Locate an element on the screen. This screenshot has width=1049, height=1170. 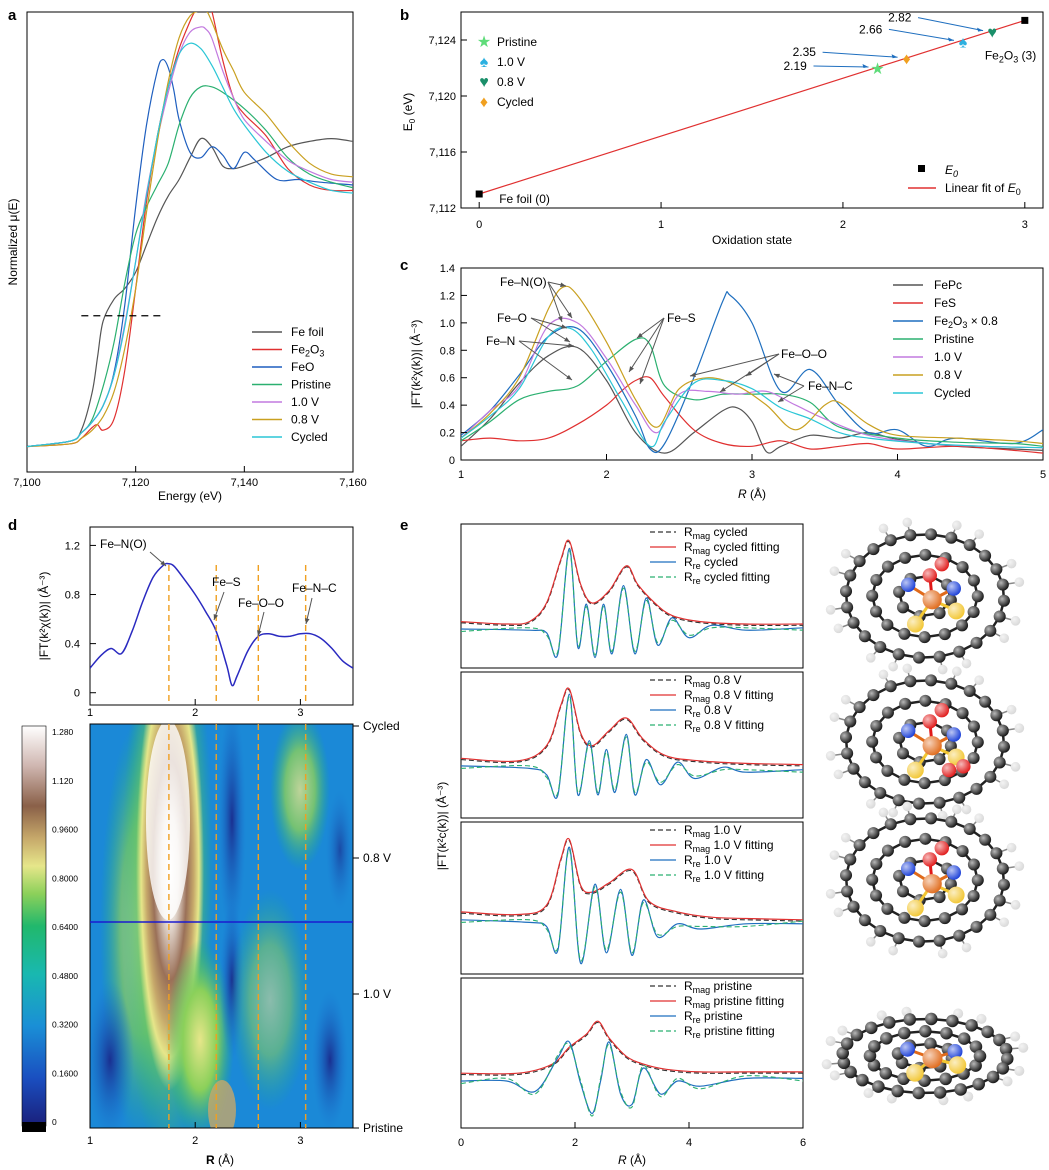
annot-d-fe-o-o: Fe–O–O is located at coordinates (261, 603).